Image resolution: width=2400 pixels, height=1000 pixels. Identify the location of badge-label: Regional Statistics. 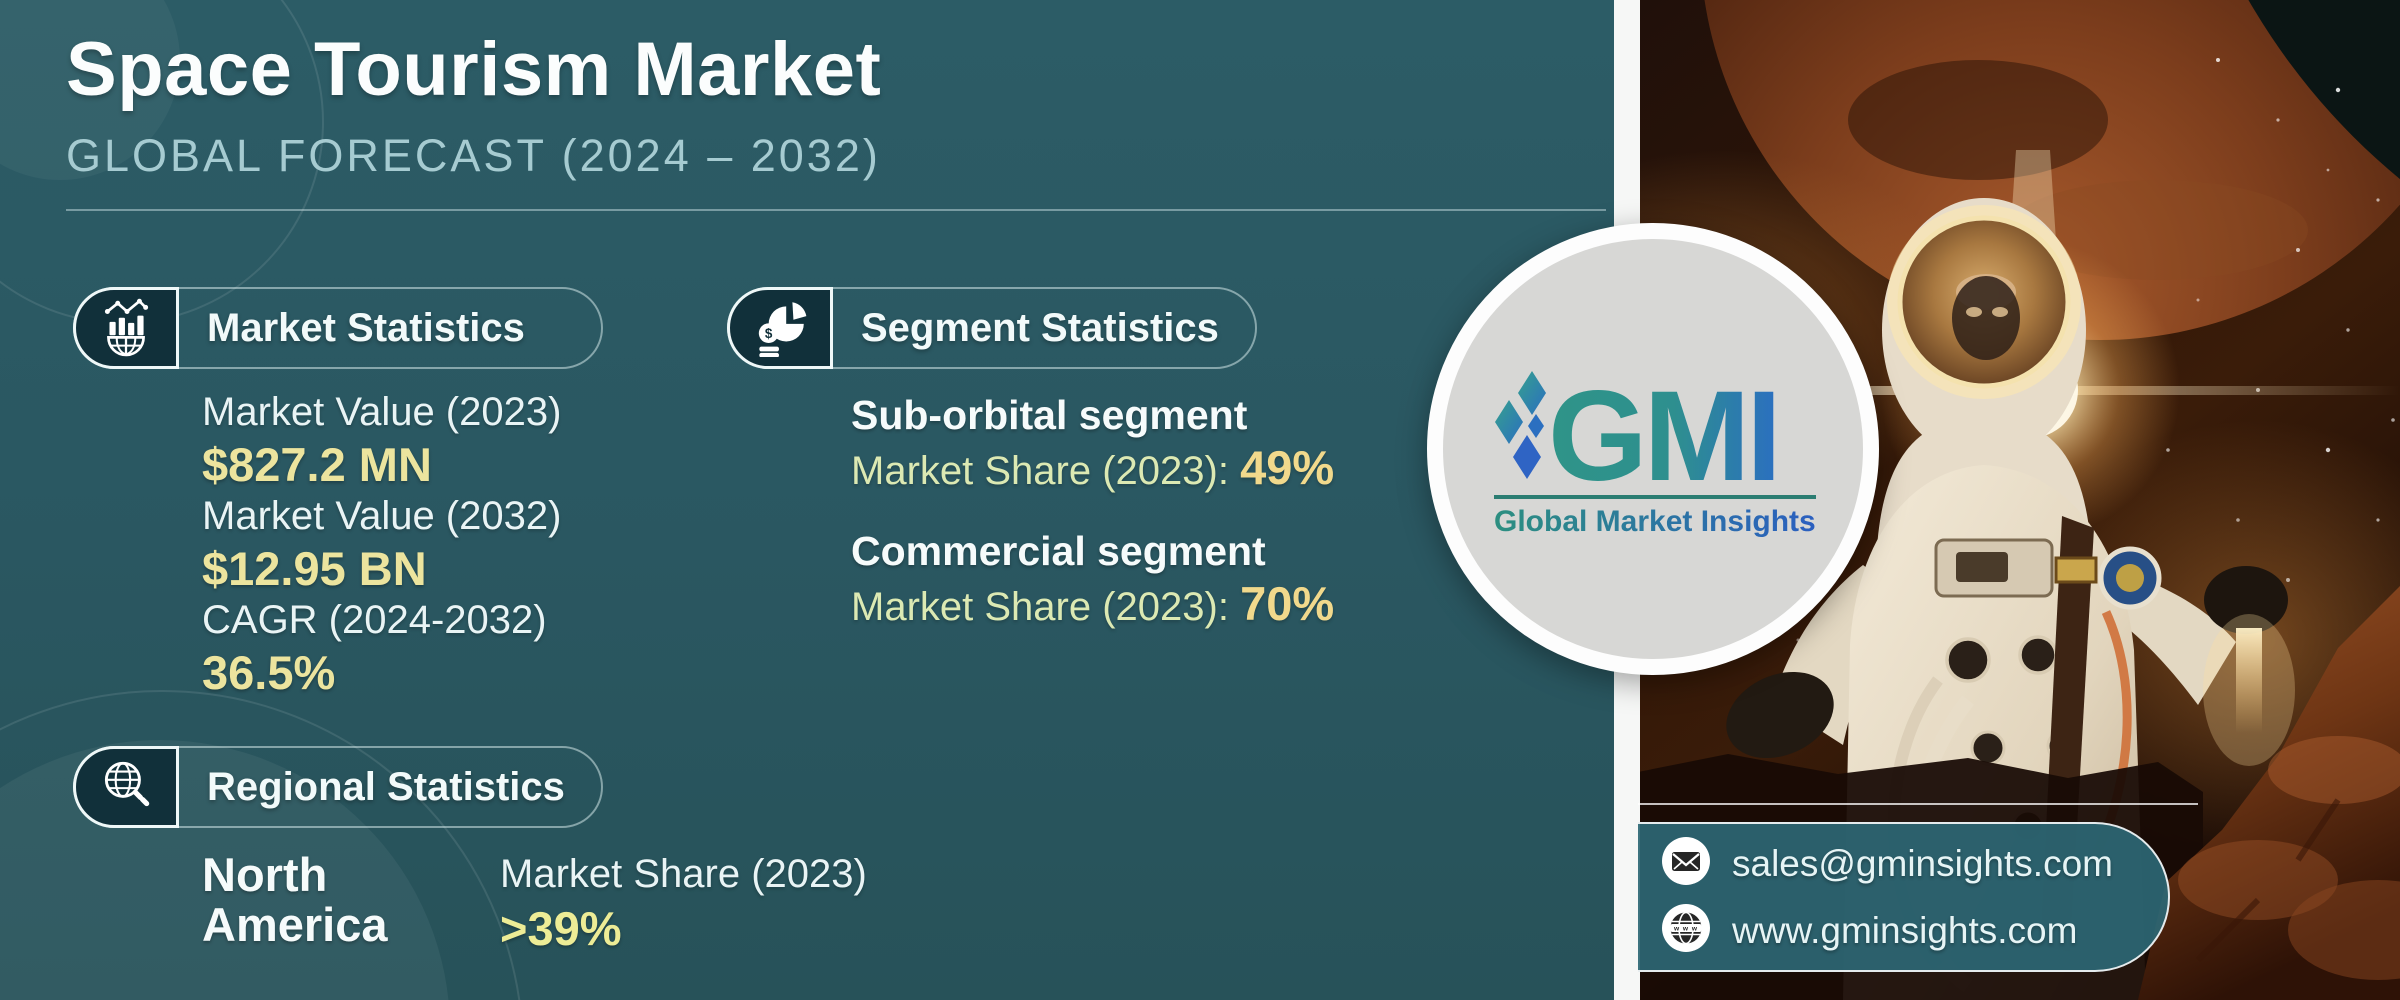
(386, 787).